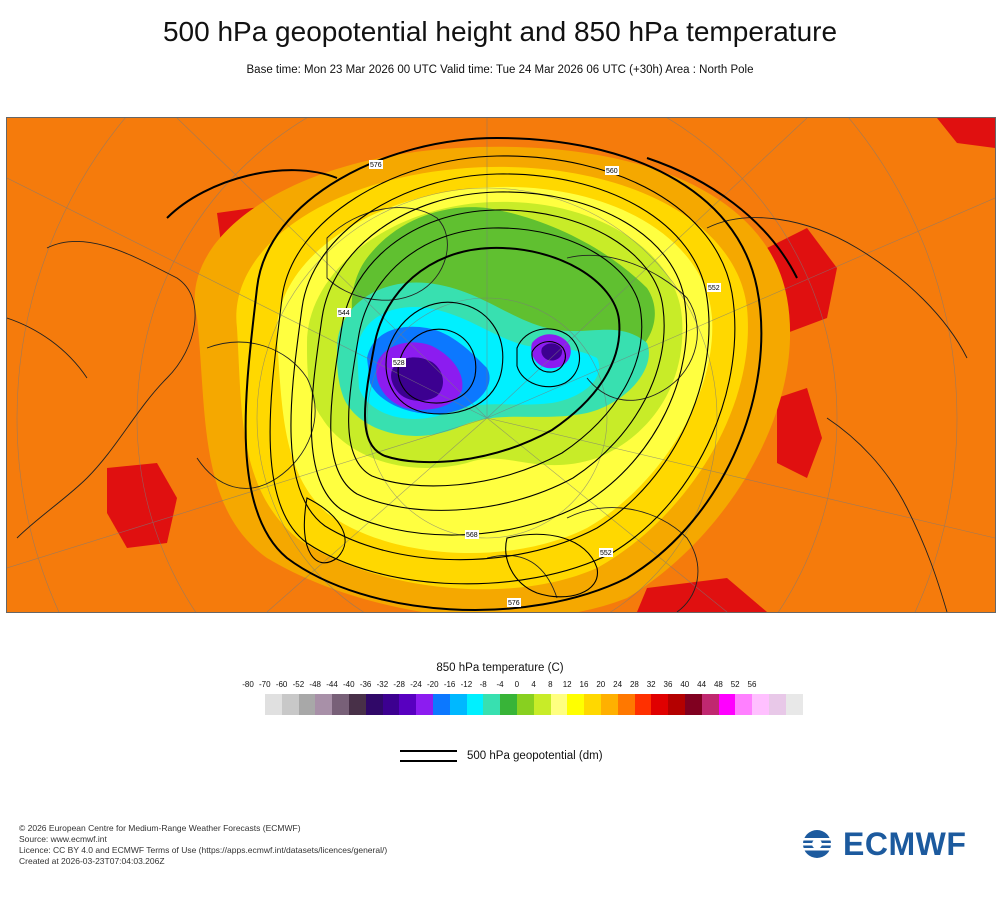  What do you see at coordinates (500, 668) in the screenshot?
I see `temperature-legend-title: 850 hPa temperature (C)` at bounding box center [500, 668].